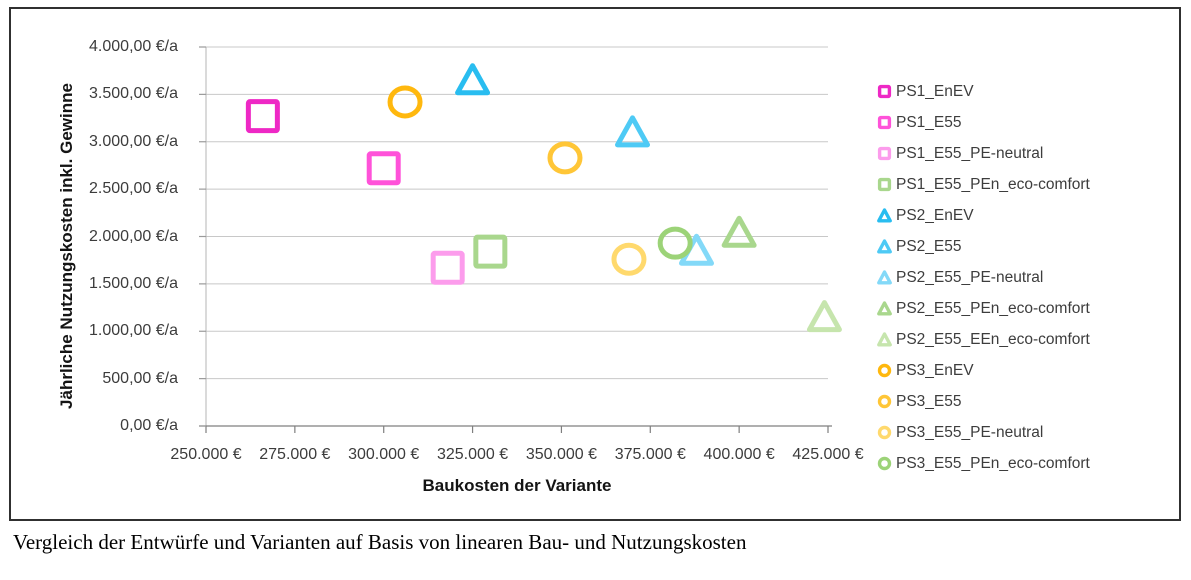  I want to click on legend-label: PS3_E55_PE-neutral, so click(970, 432).